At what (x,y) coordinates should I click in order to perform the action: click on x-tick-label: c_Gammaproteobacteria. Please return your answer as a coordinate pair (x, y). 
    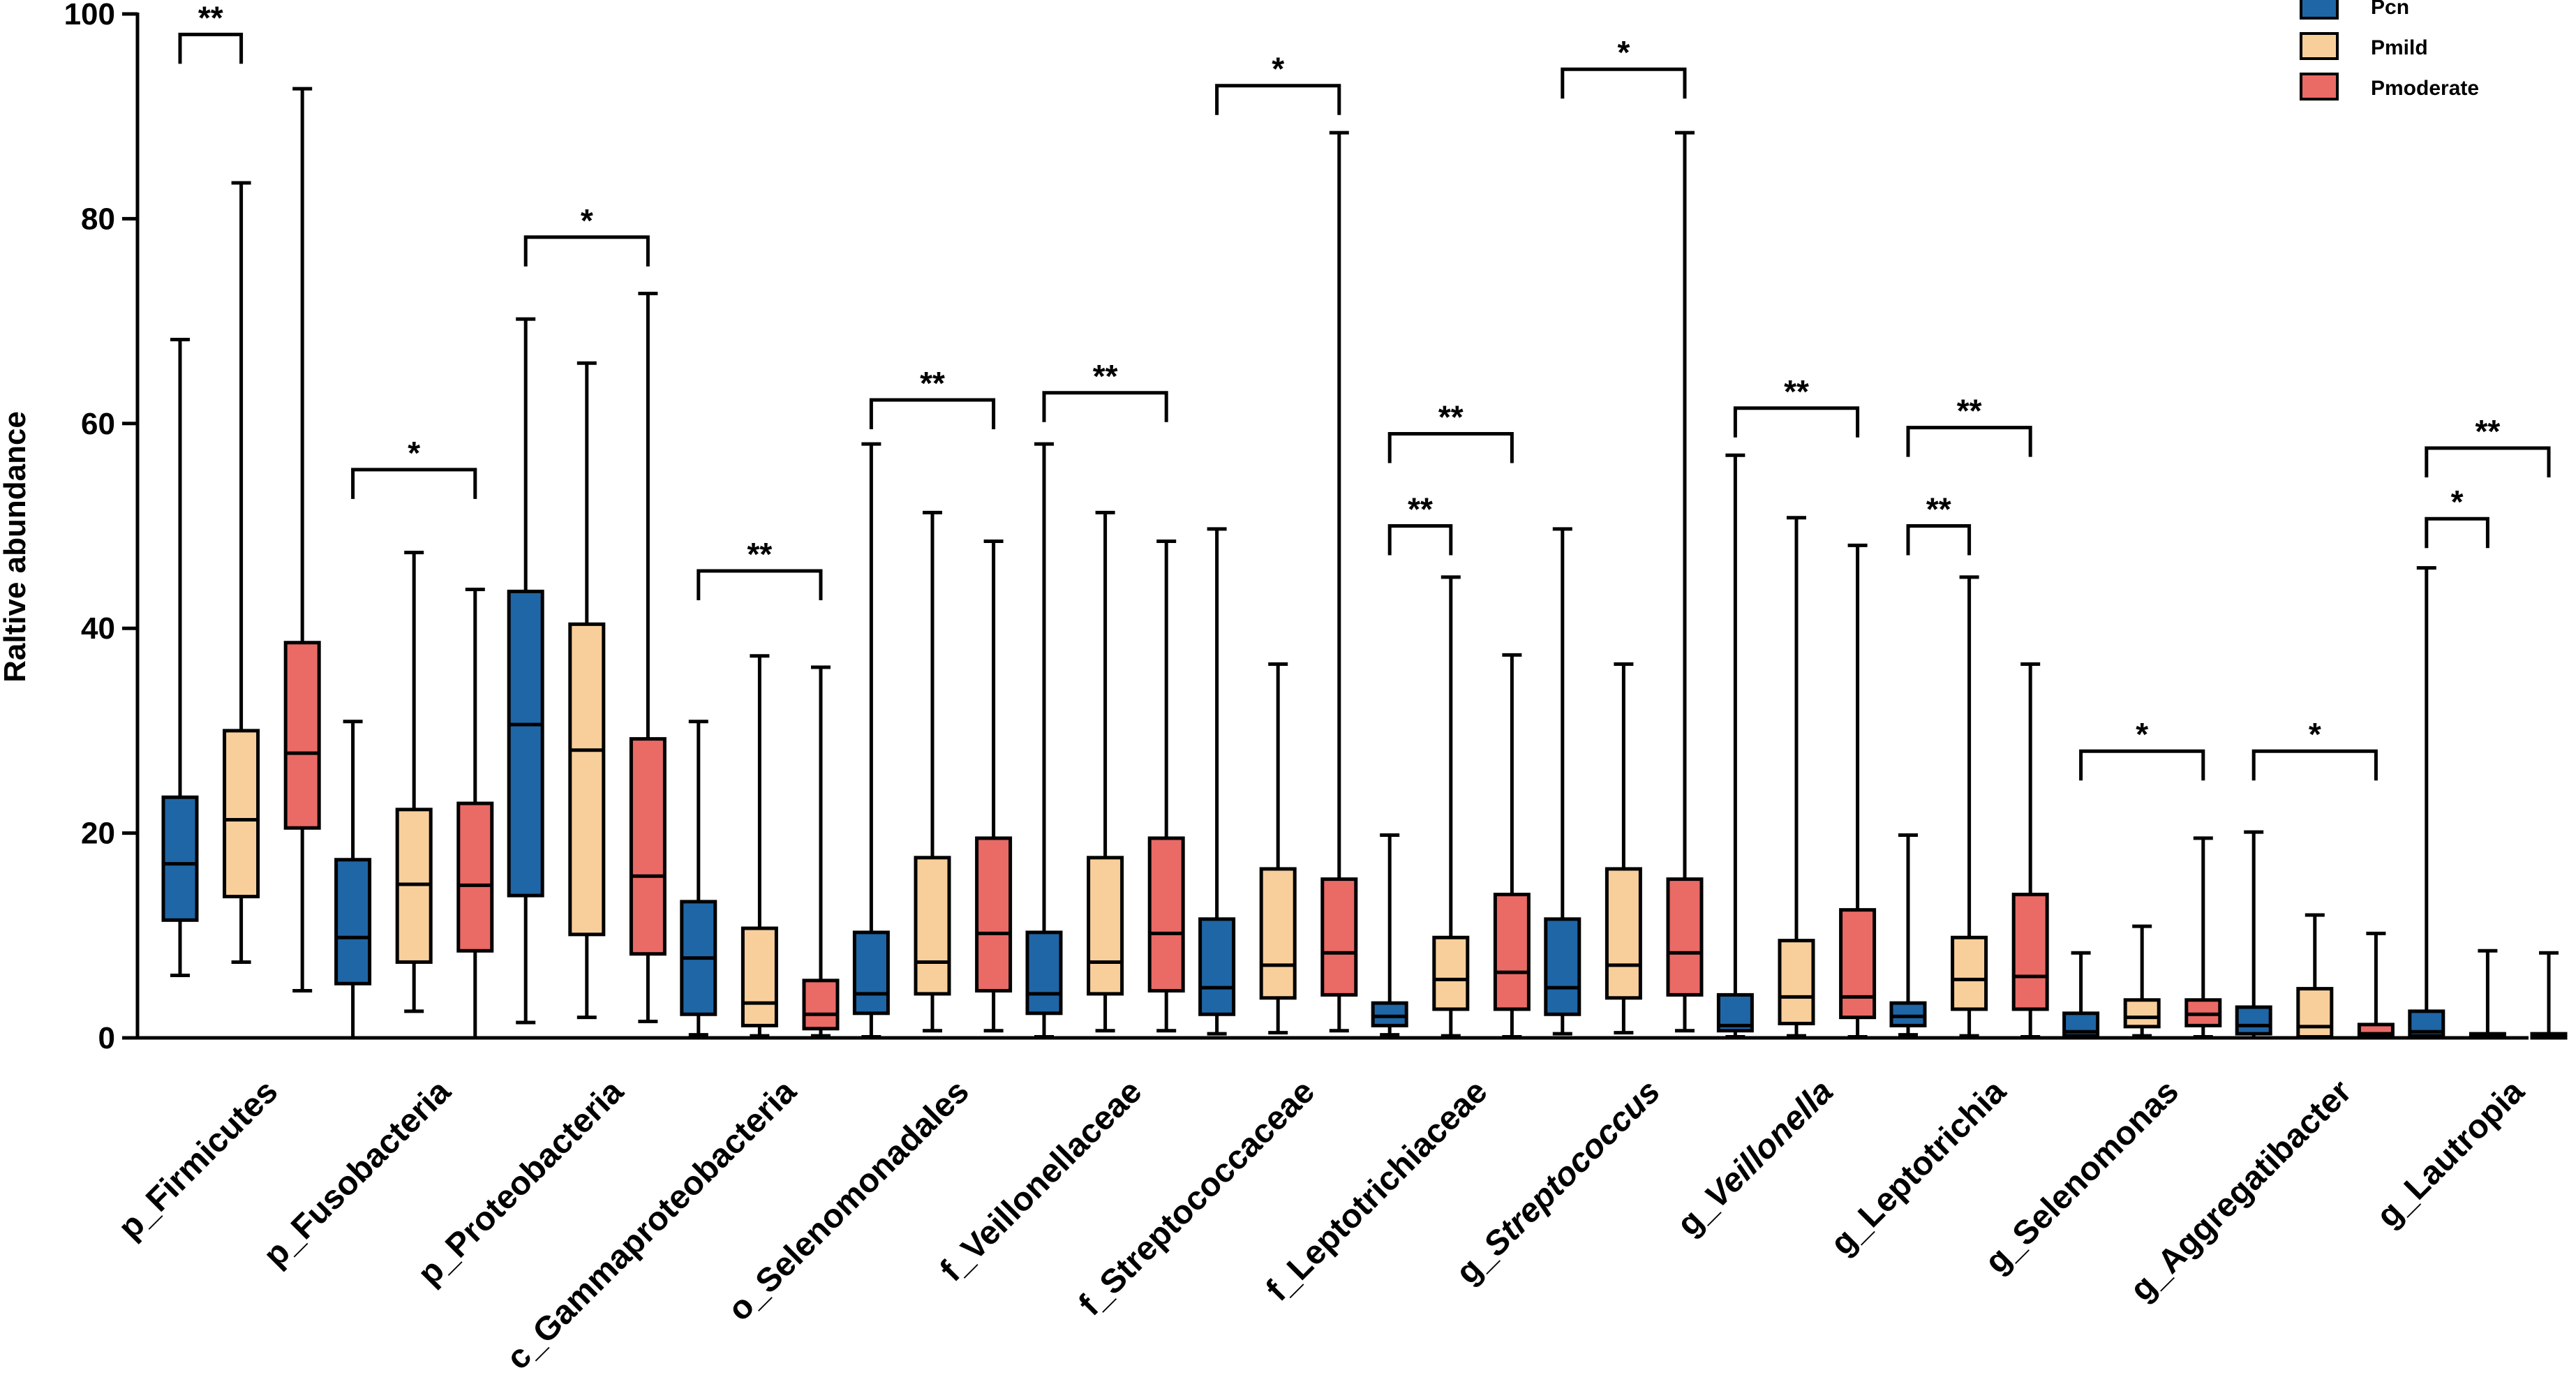
    Looking at the image, I should click on (652, 1225).